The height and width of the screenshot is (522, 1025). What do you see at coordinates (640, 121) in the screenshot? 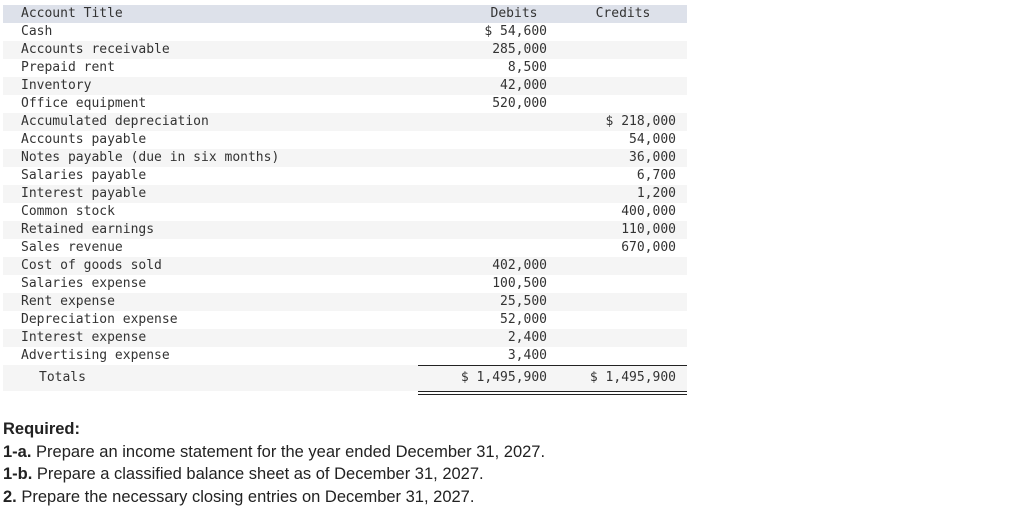
I see `credit-value: $ 218,000` at bounding box center [640, 121].